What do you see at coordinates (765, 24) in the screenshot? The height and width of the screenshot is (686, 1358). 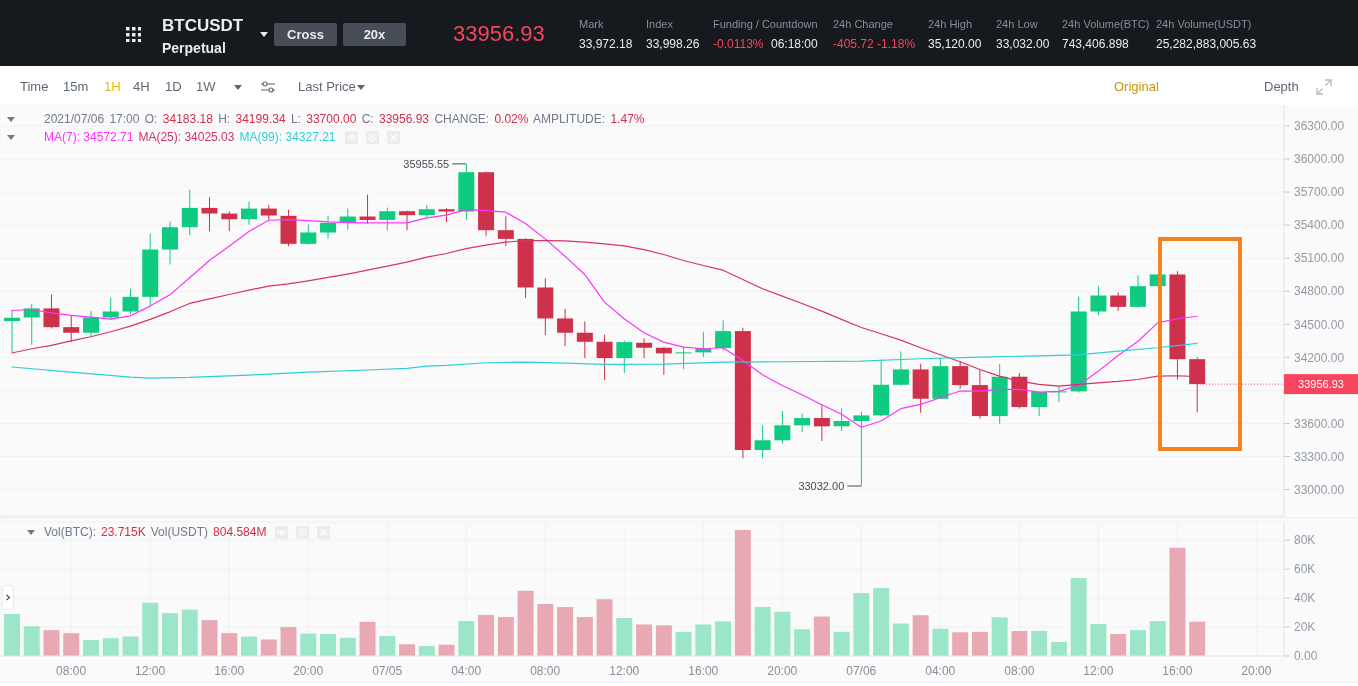 I see `text: Funding / Countdown` at bounding box center [765, 24].